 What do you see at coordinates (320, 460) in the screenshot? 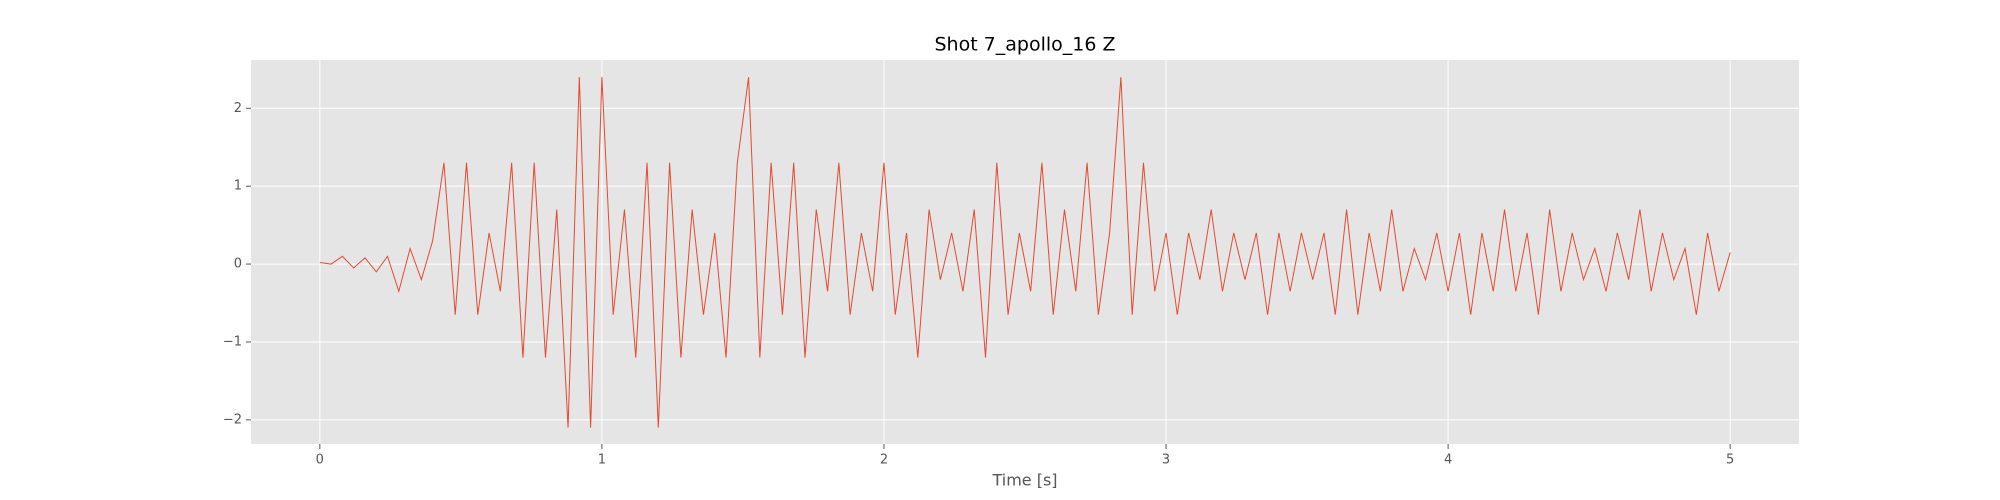
I see `x-tick-label: 0` at bounding box center [320, 460].